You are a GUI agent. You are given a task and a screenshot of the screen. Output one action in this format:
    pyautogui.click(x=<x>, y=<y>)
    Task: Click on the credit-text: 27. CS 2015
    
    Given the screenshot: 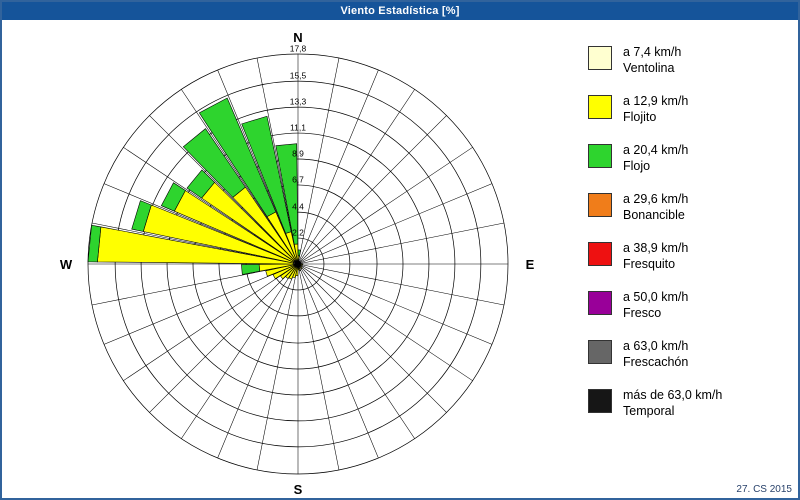 What is the action you would take?
    pyautogui.click(x=764, y=489)
    